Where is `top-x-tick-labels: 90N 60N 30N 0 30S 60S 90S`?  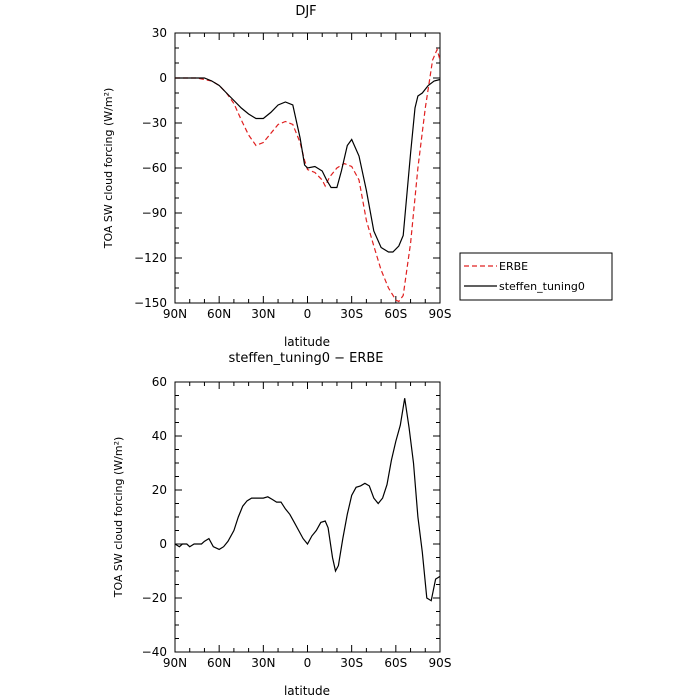
top-x-tick-labels: 90N 60N 30N 0 30S 60S 90S is located at coordinates (307, 314).